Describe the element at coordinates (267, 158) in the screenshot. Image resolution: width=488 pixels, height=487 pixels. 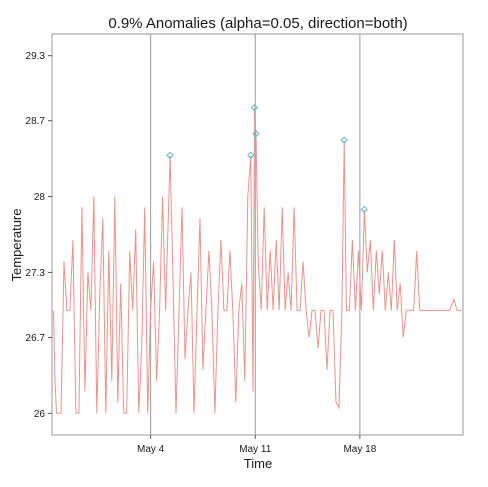
I see `anomaly-markers` at that location.